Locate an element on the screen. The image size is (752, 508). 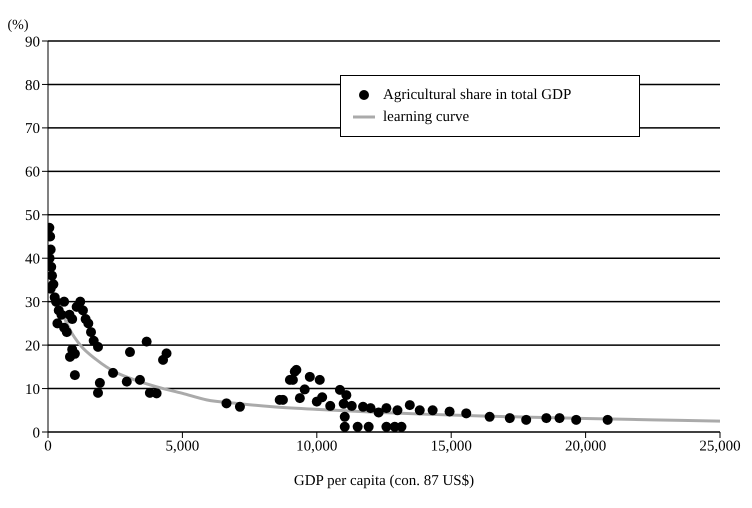
y-tick-label: 60 is located at coordinates (32, 172).